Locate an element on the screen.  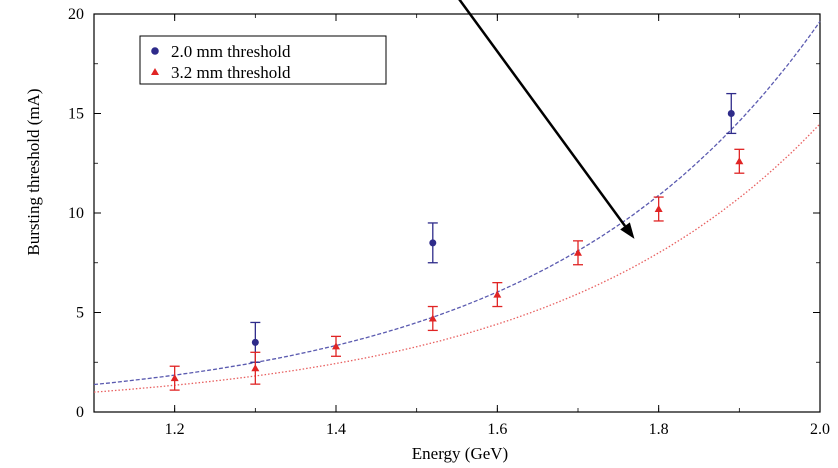
x-tick-label: 2.0 is located at coordinates (820, 429).